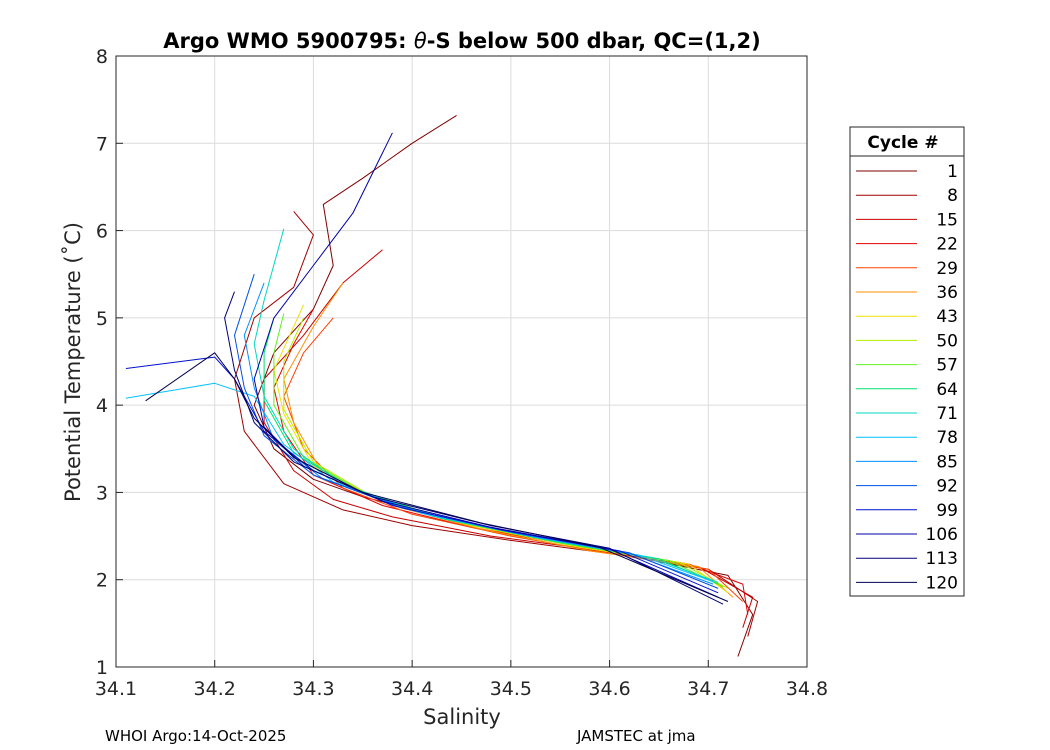 The height and width of the screenshot is (750, 1050). I want to click on legend-label-cycle-78: 78, so click(947, 438).